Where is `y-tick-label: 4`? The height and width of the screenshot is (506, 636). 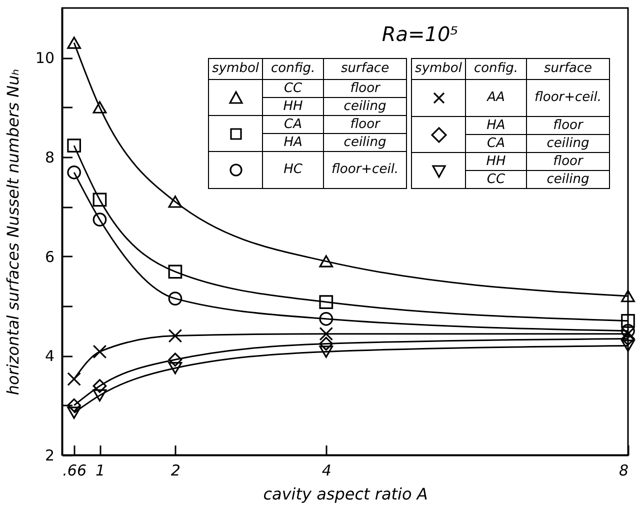 y-tick-label: 4 is located at coordinates (49, 356).